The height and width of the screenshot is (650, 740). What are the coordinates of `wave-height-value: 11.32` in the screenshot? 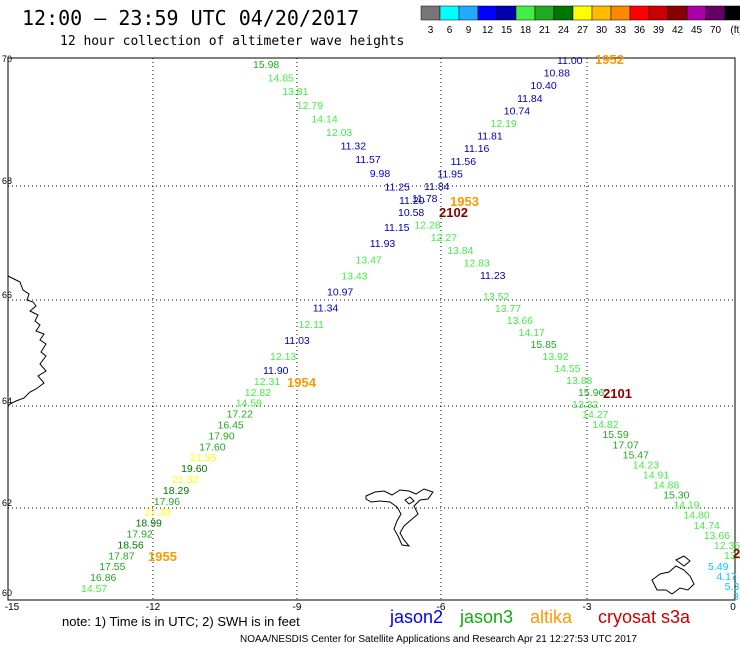 It's located at (354, 147).